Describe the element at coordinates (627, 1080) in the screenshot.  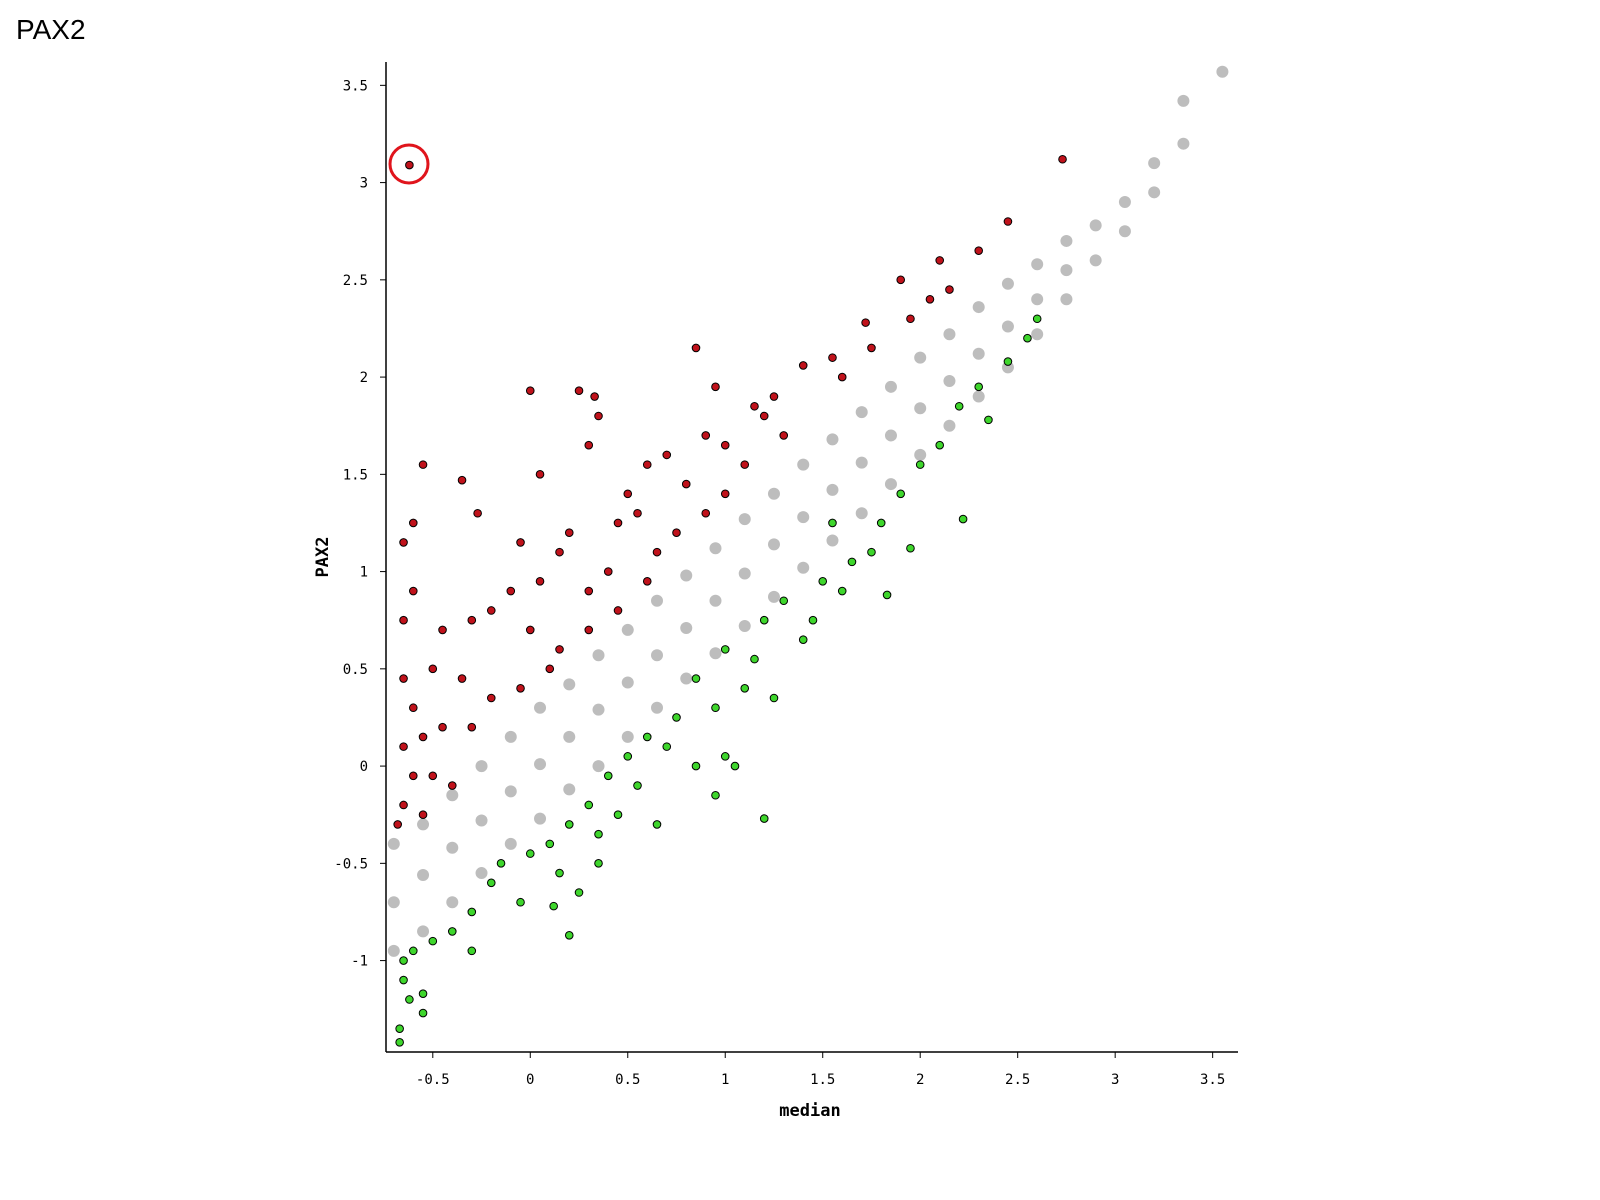
I see `x-tick-label: 0.5` at that location.